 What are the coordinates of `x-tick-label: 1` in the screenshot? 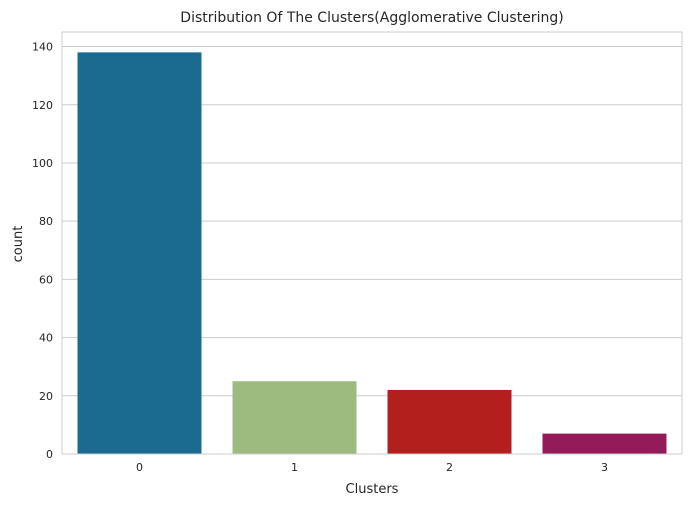 It's located at (294, 467).